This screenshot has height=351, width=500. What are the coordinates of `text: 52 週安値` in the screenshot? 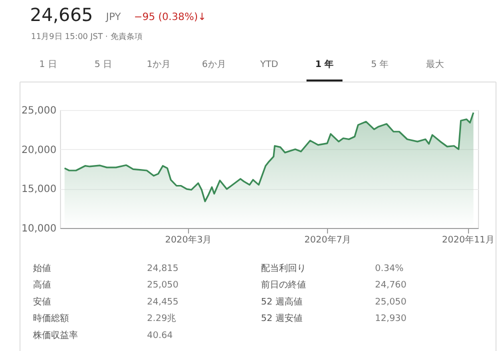 It's located at (281, 318).